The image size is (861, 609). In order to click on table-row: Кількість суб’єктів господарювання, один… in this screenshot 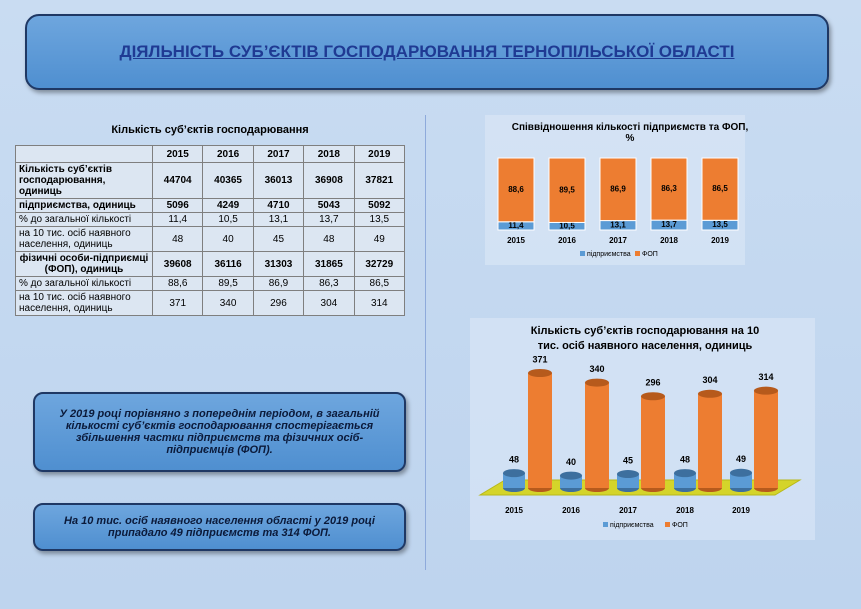, I will do `click(210, 180)`.